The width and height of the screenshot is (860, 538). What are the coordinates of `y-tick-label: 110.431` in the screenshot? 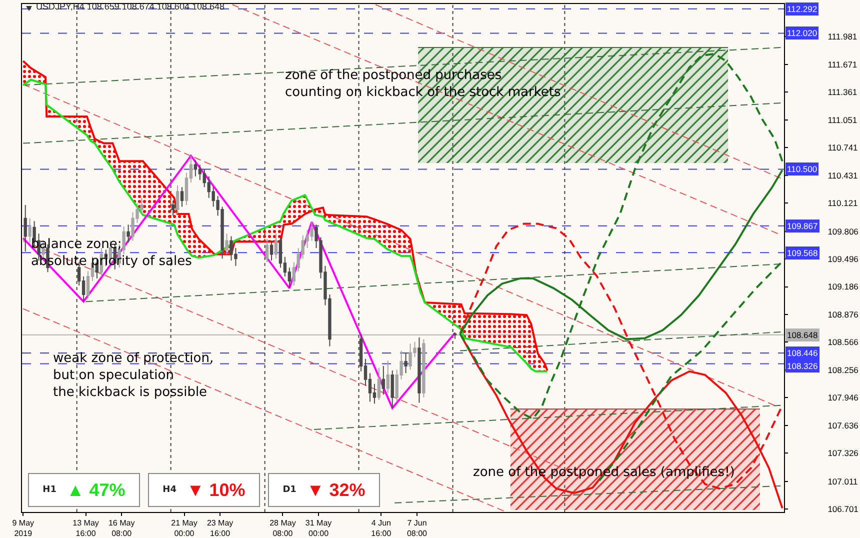 It's located at (843, 175).